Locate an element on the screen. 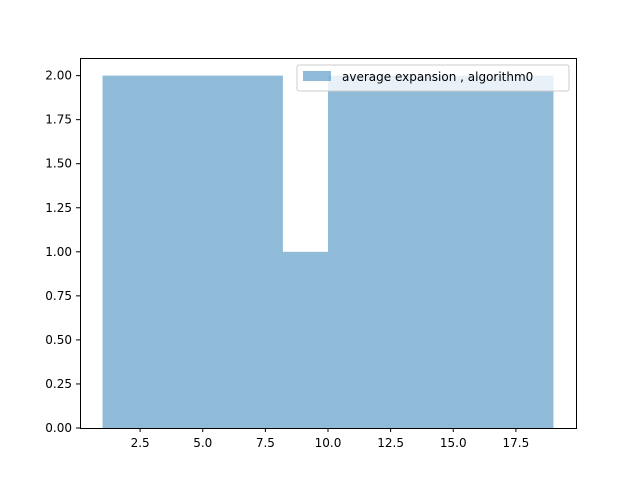 The height and width of the screenshot is (480, 640). y-axis-ticks: 0.00 0.25 0.50 0.75 1.00 1.25 1.50 1.75 2.00 is located at coordinates (62, 252).